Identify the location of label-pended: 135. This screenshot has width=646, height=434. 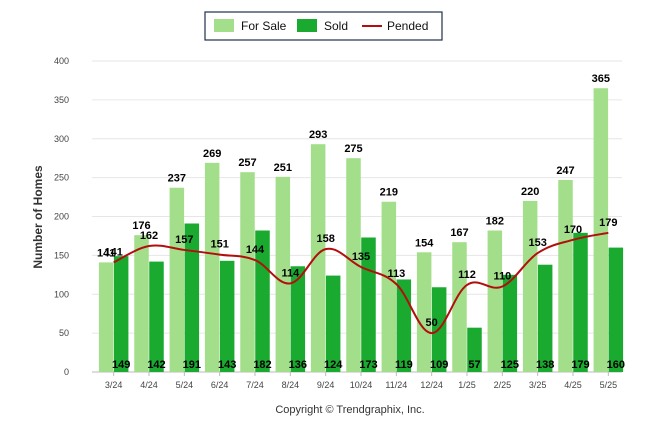
(361, 257).